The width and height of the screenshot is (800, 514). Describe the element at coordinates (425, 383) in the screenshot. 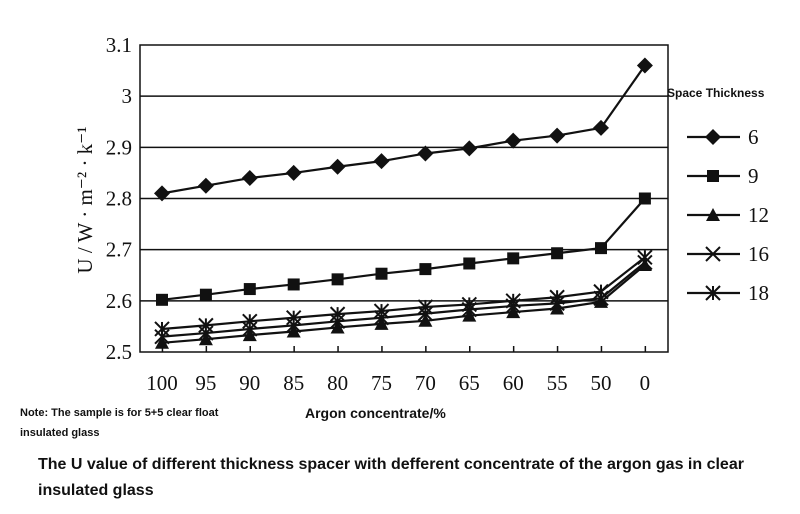

I see `x-tick-label: 70` at that location.